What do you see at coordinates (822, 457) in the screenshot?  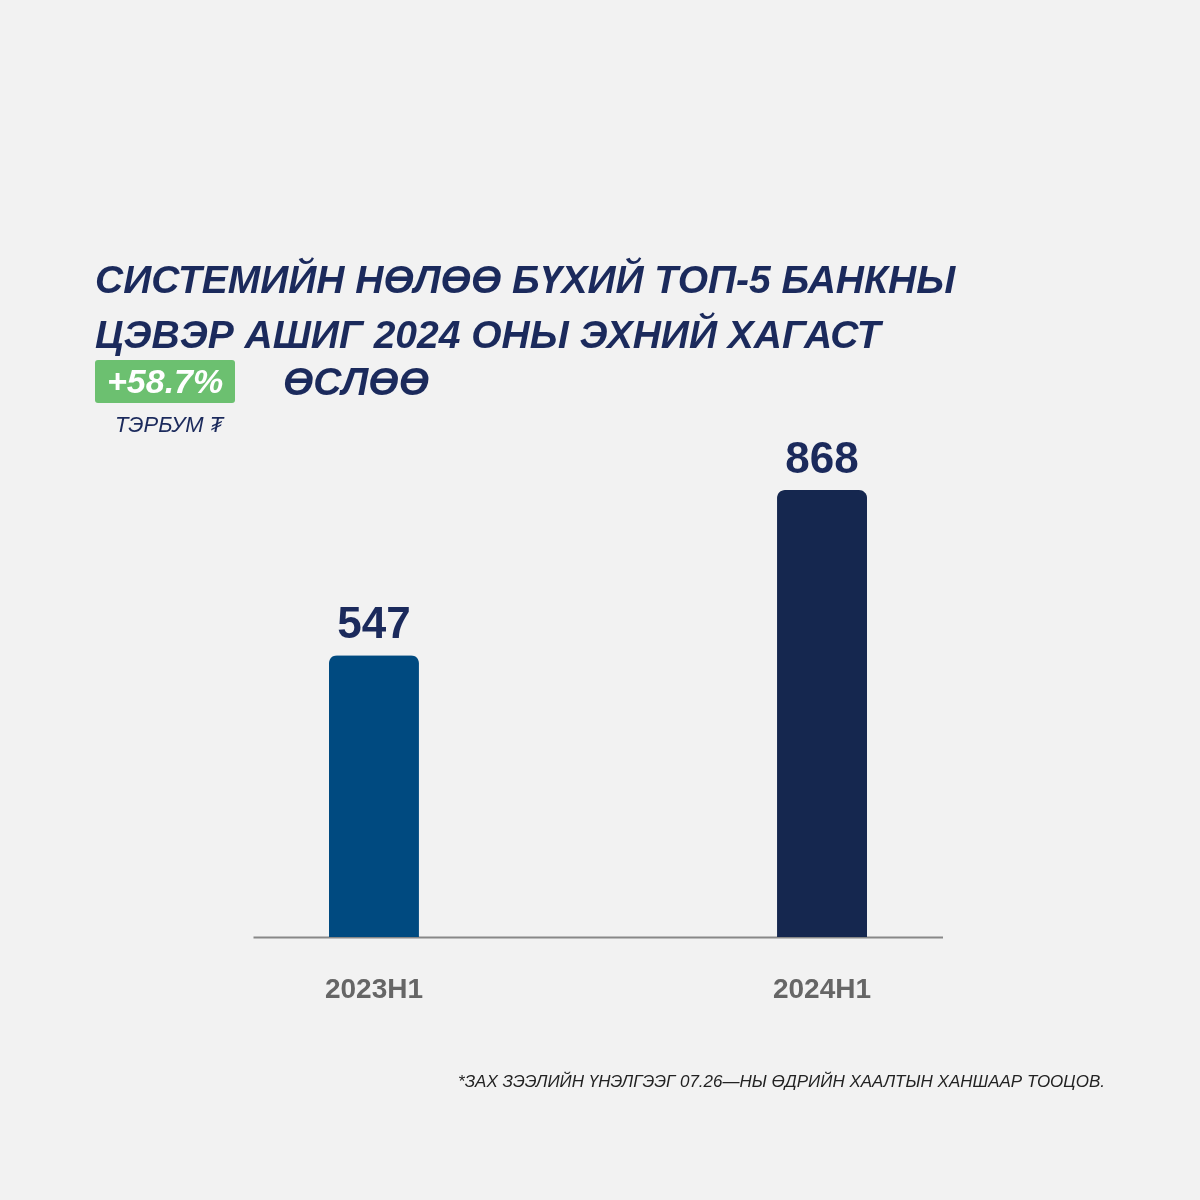 I see `data-label: 868` at bounding box center [822, 457].